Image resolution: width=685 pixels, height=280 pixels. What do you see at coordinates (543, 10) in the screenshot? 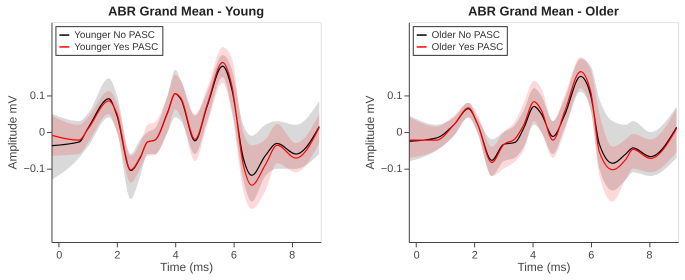
I see `chart-title: ABR Grand Mean - Older` at bounding box center [543, 10].